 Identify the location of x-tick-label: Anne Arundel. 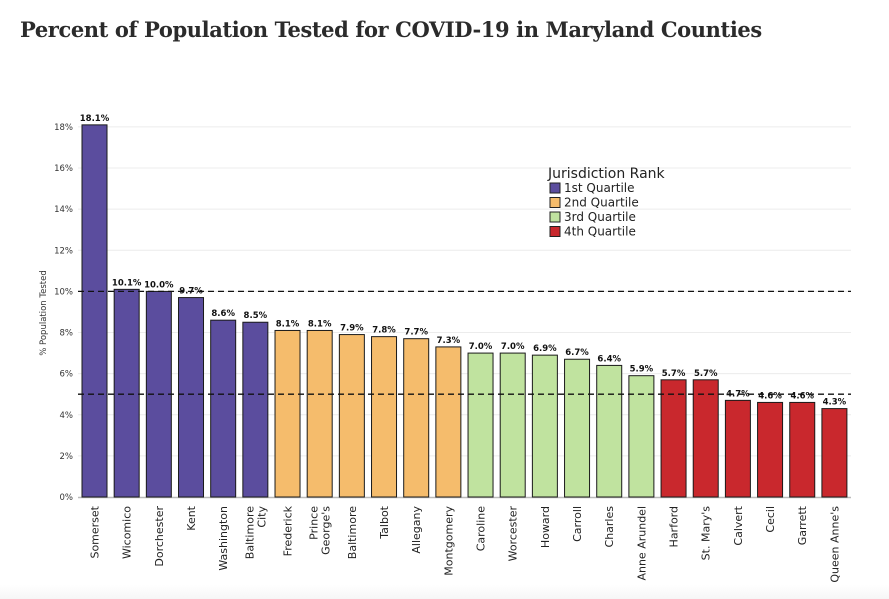
(641, 543).